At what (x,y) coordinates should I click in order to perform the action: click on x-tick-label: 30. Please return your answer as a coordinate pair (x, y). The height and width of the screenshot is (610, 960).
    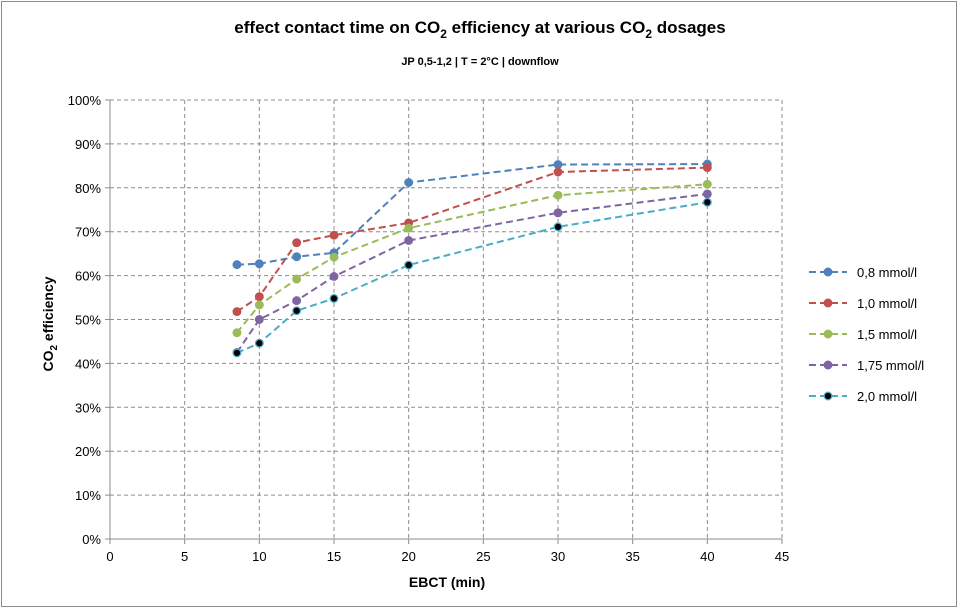
    Looking at the image, I should click on (558, 556).